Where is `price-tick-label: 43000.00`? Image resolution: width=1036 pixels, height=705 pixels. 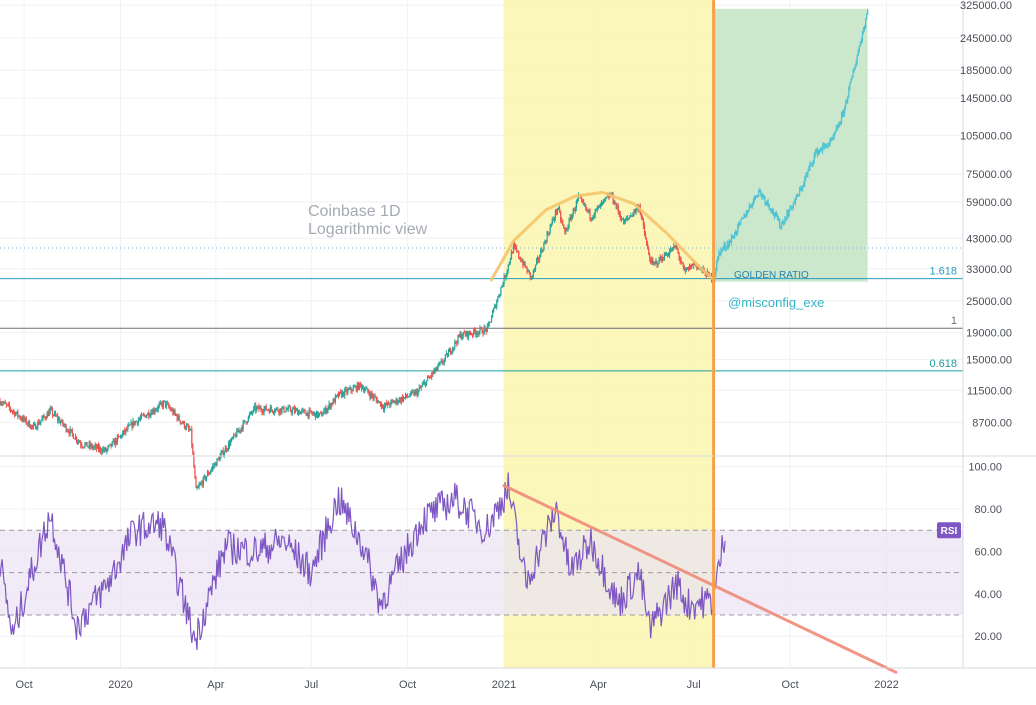
price-tick-label: 43000.00 is located at coordinates (989, 239).